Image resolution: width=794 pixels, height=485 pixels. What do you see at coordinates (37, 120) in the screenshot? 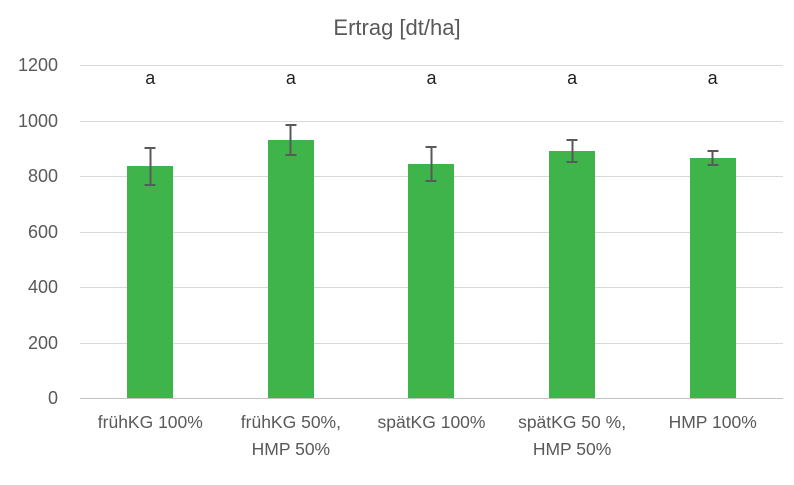
I see `y-tick-label: 1000` at bounding box center [37, 120].